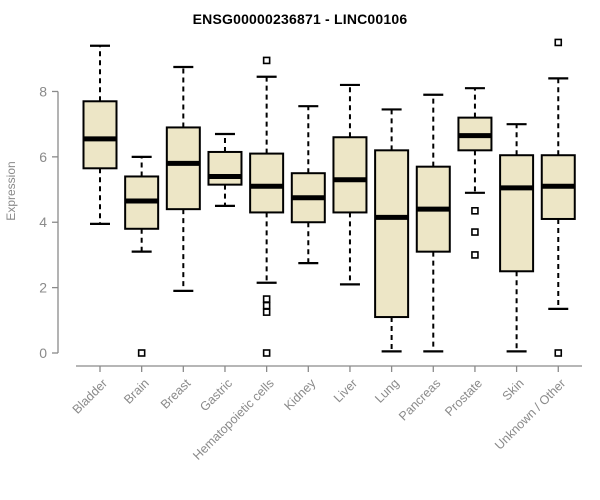 This screenshot has width=600, height=500. I want to click on x-category-label: Pancreas, so click(419, 399).